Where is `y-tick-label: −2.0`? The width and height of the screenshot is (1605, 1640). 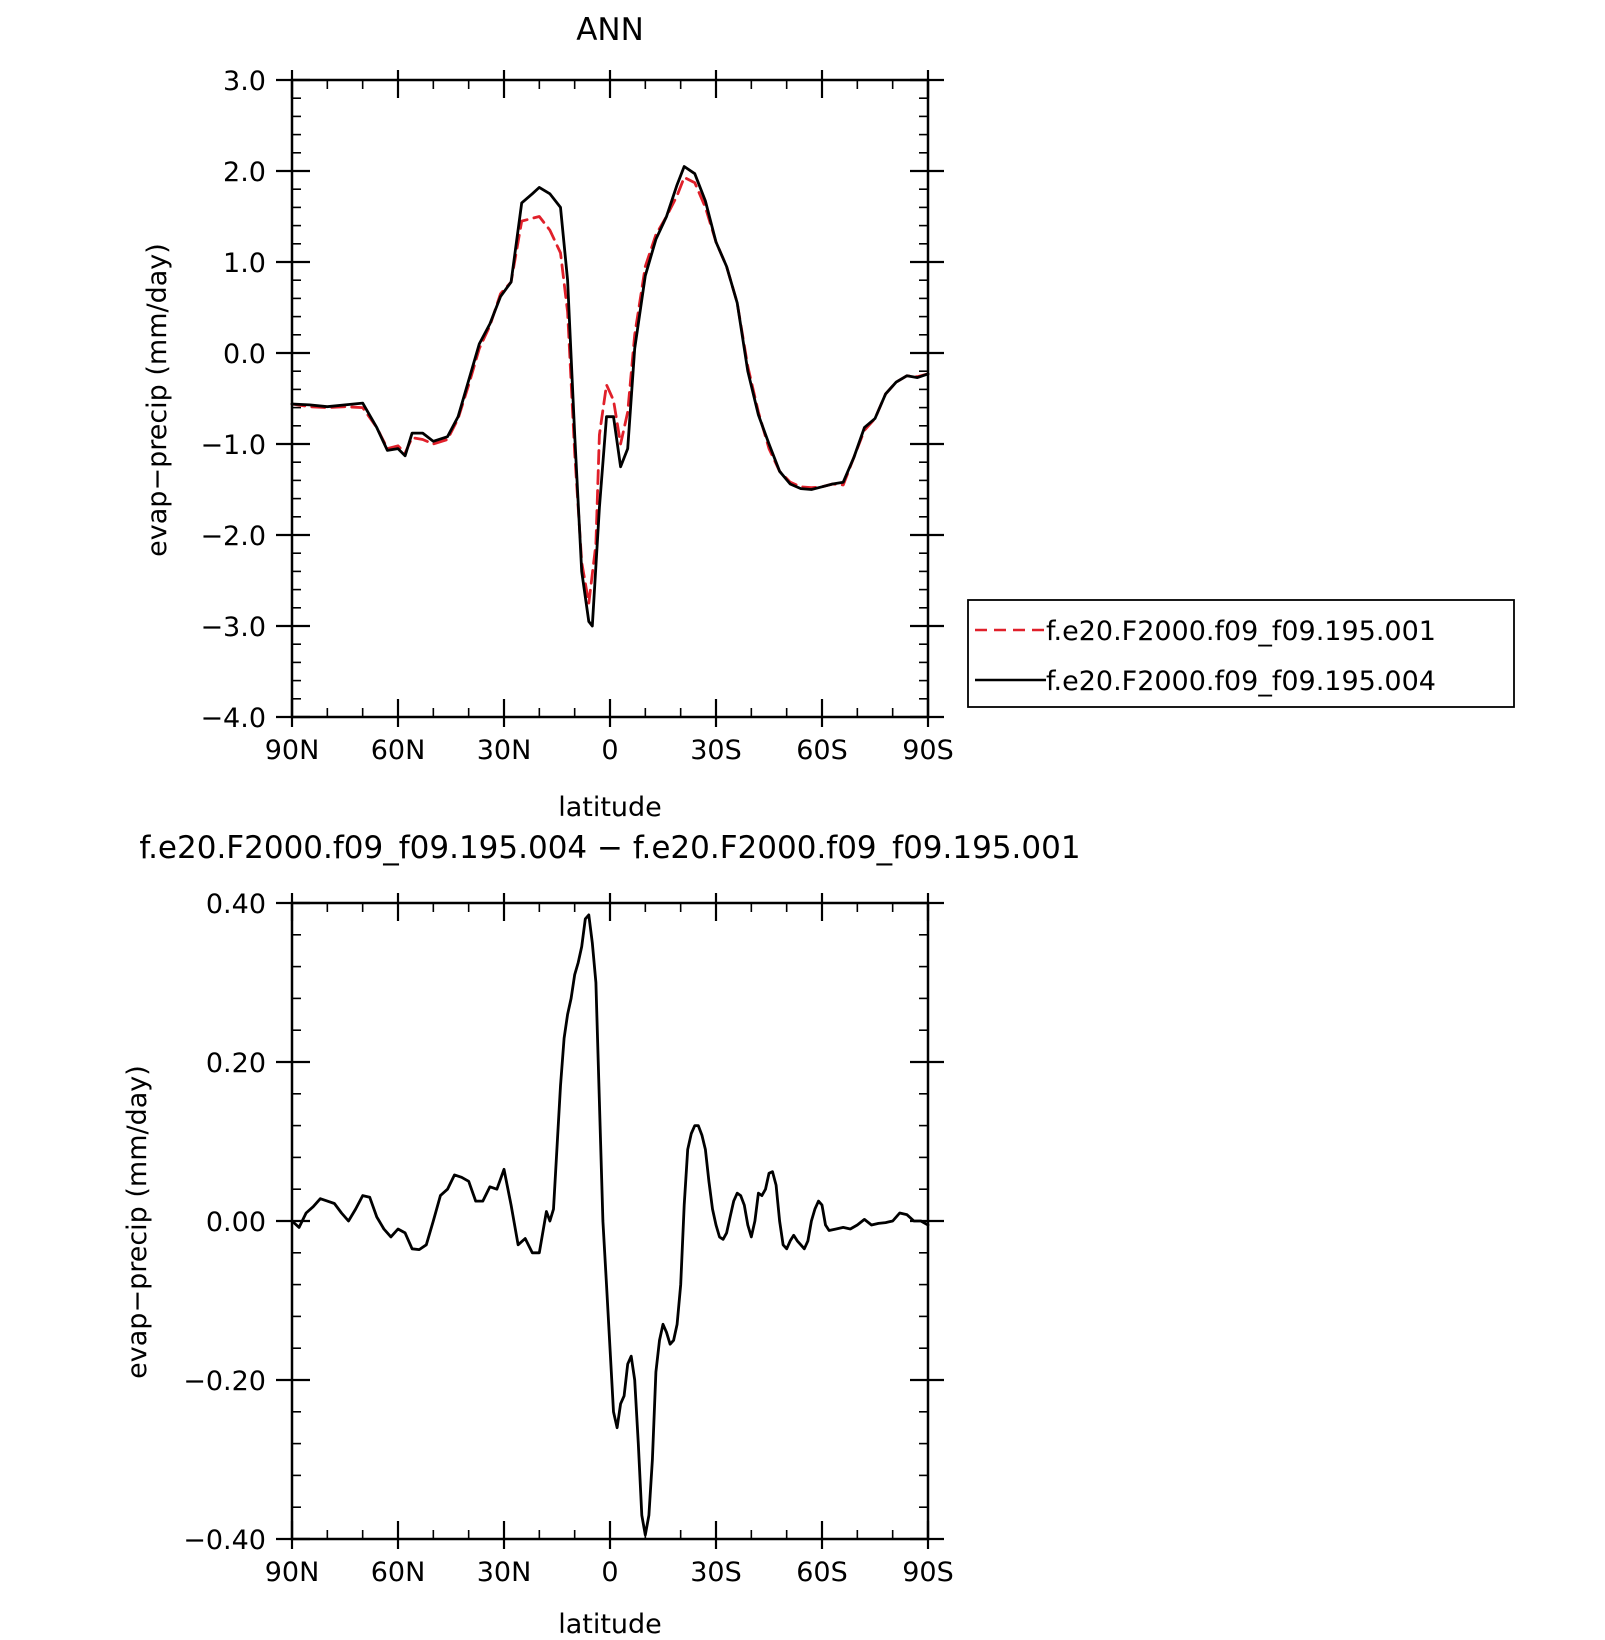 y-tick-label: −2.0 is located at coordinates (233, 536).